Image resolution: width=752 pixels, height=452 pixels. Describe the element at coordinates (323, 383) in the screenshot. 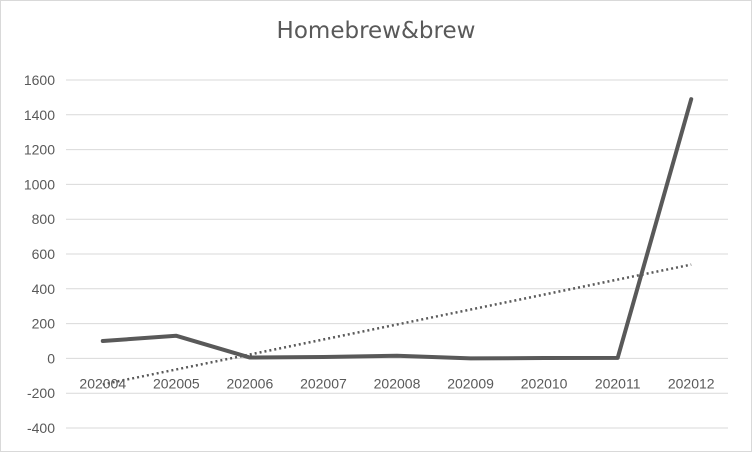

I see `x-tick-label: 202007` at that location.